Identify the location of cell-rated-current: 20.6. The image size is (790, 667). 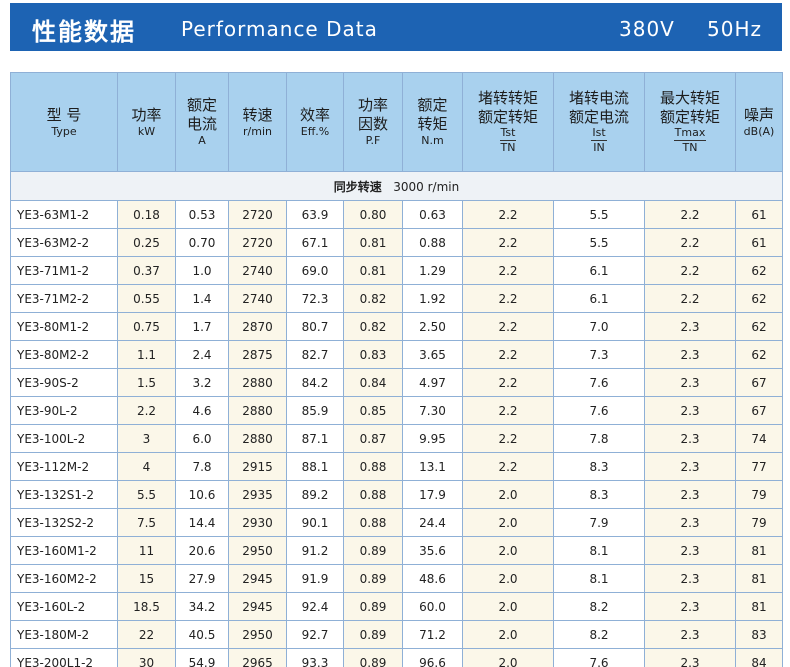
(202, 550).